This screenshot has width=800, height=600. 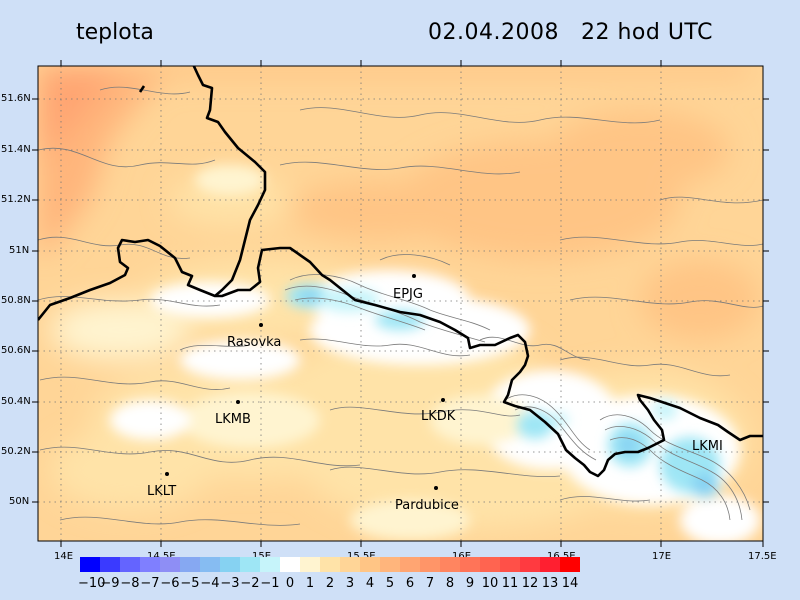 I want to click on lon-label: 14E, so click(x=64, y=556).